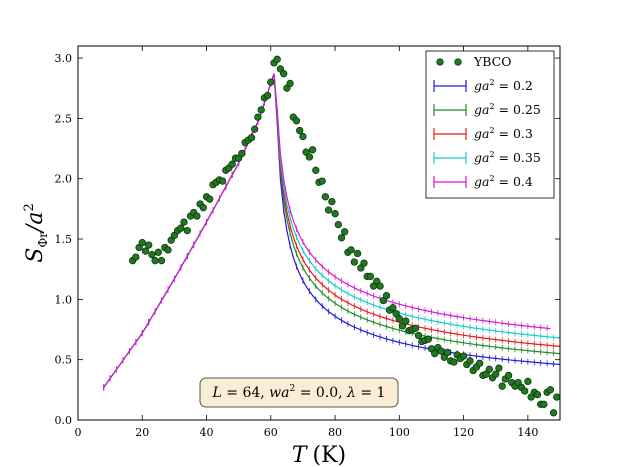 This screenshot has height=467, width=623. Describe the element at coordinates (335, 432) in the screenshot. I see `x-tick-label: 80` at that location.